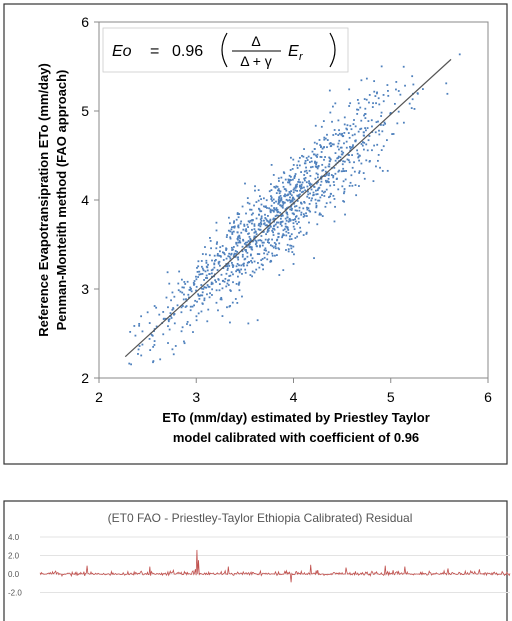  I want to click on y-tick-label: 5, so click(85, 111).